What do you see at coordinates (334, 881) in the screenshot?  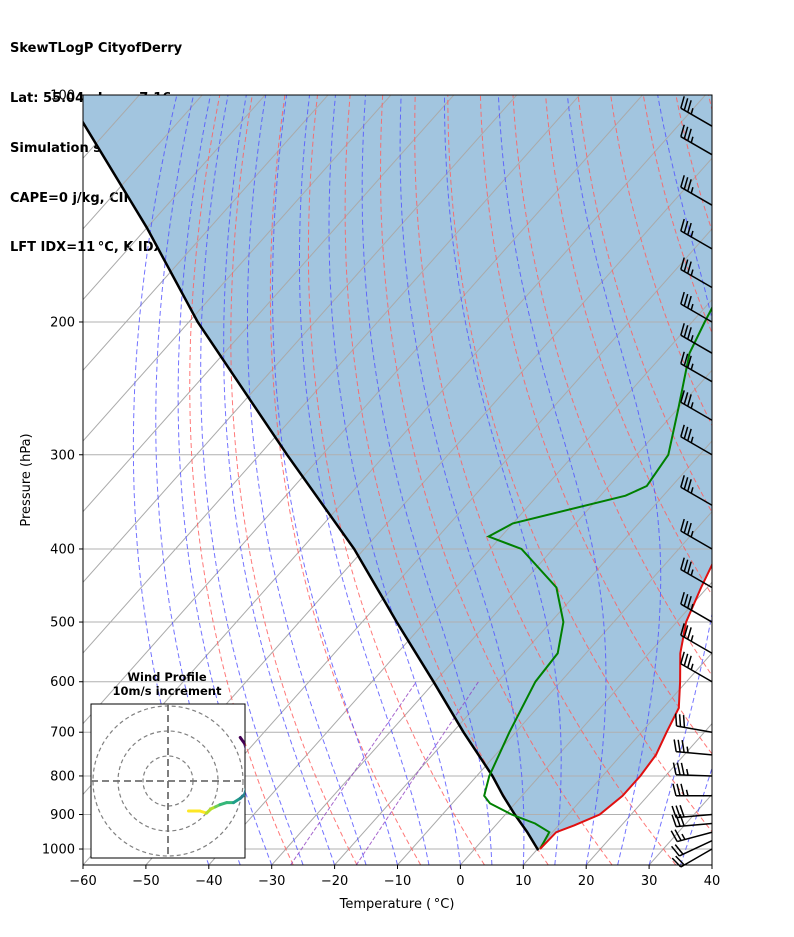 I see `x-tick-label: −20` at bounding box center [334, 881].